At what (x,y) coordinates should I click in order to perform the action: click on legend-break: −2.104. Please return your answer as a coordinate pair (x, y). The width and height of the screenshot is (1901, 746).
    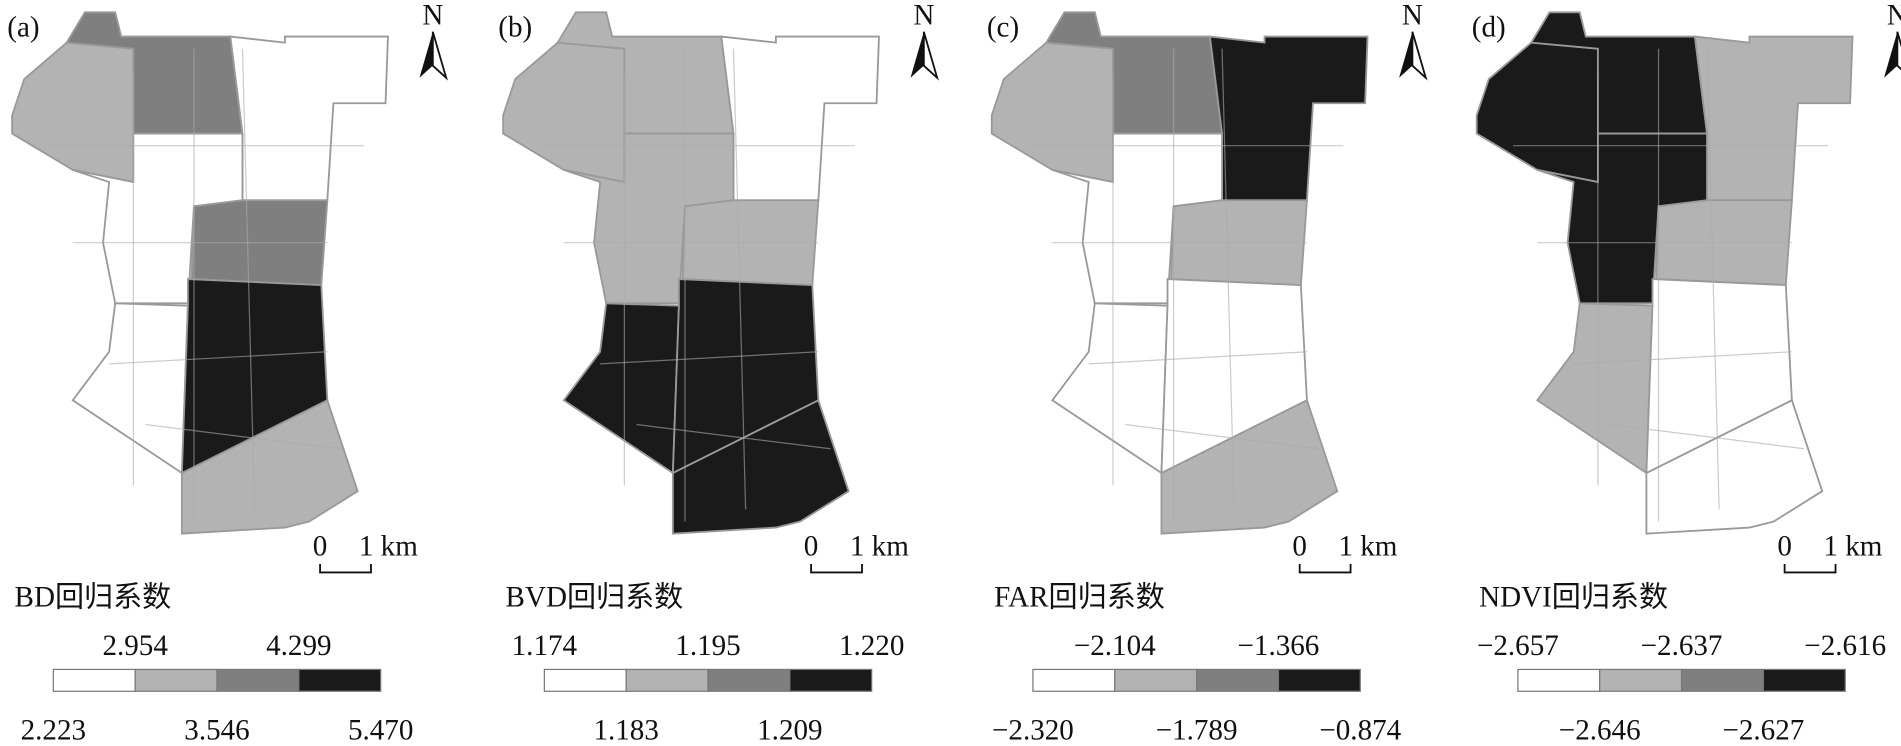
    Looking at the image, I should click on (1115, 646).